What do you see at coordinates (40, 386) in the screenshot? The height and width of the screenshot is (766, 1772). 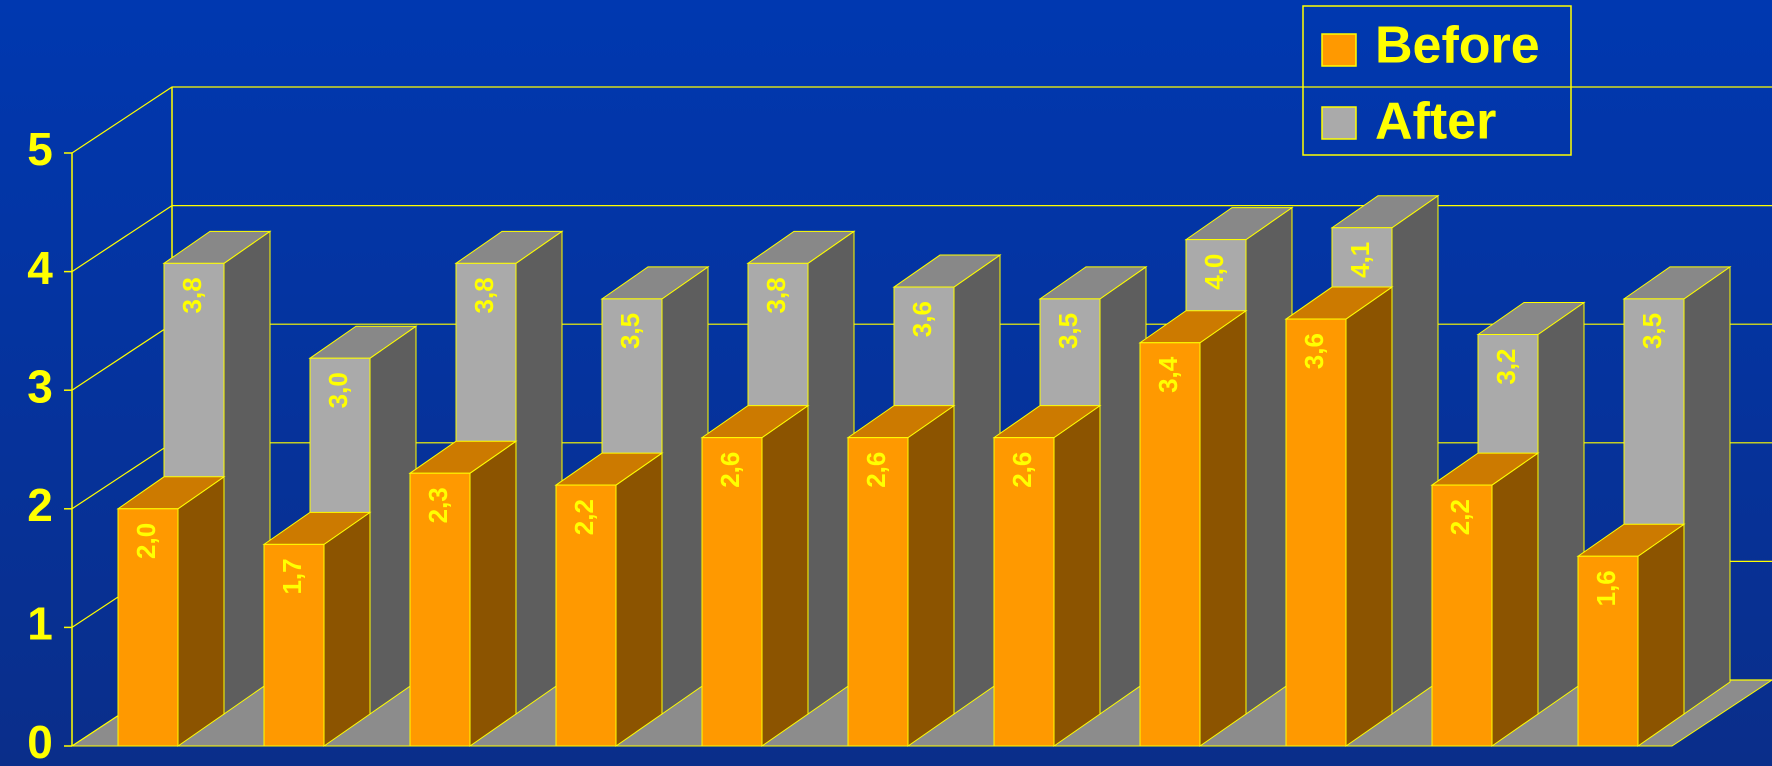 I see `y-tick-label: 3` at bounding box center [40, 386].